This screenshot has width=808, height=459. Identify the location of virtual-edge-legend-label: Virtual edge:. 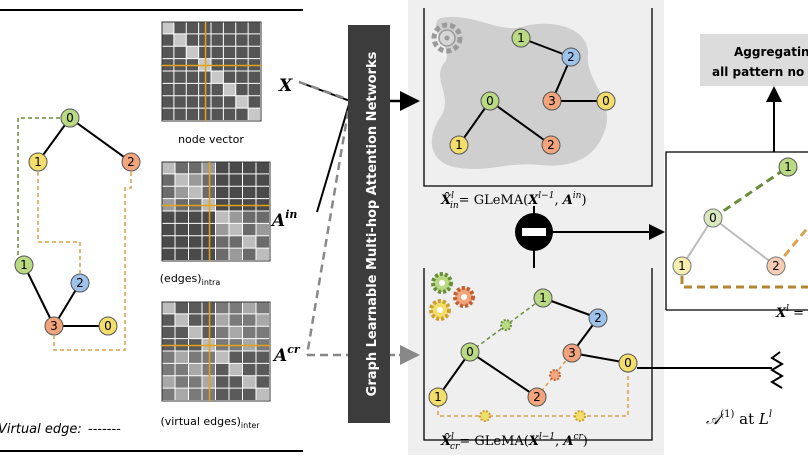
(41, 429).